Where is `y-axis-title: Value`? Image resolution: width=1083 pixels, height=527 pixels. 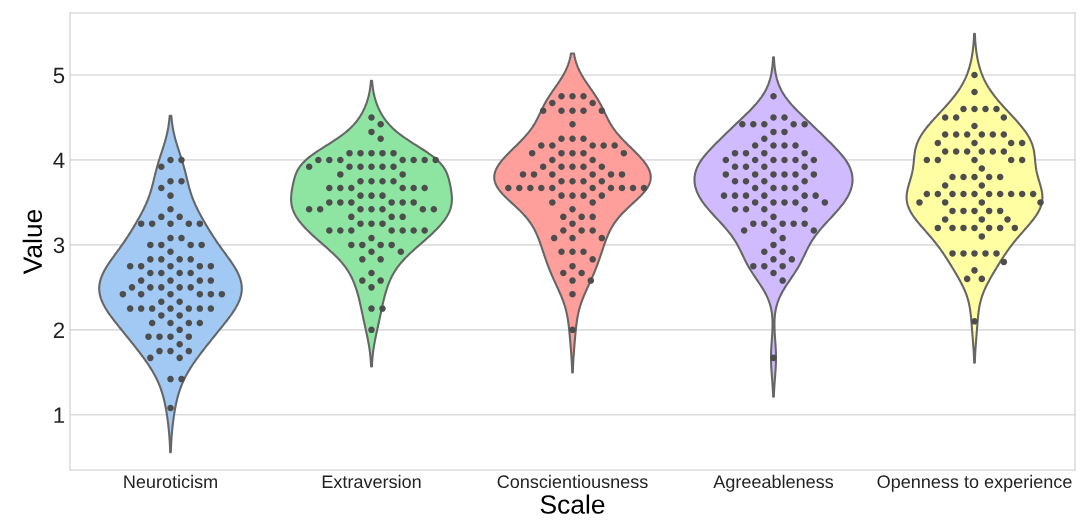
y-axis-title: Value is located at coordinates (32, 242).